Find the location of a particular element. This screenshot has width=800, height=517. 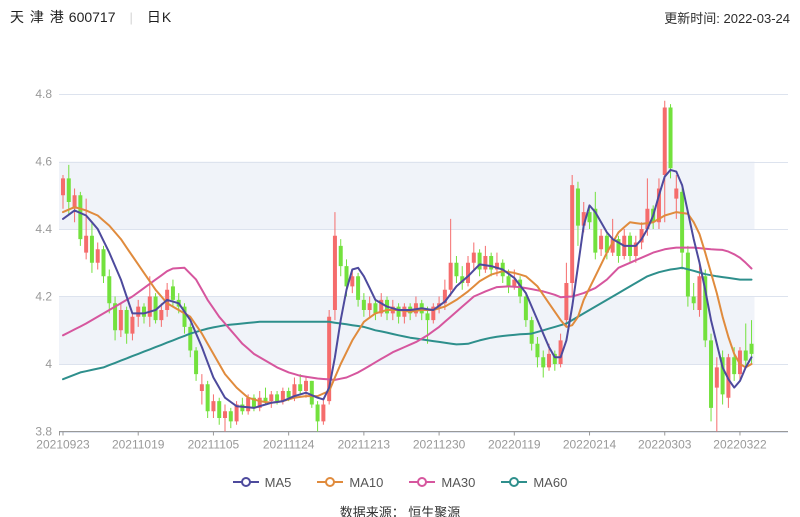

legend-label: MA30 is located at coordinates (458, 482).